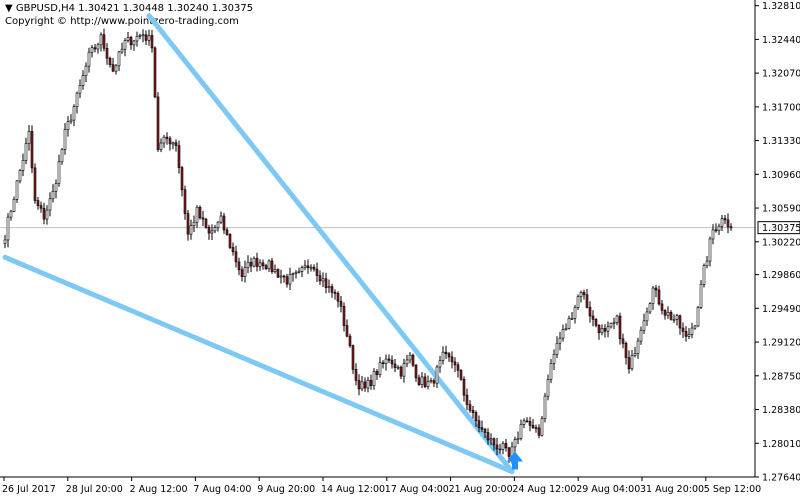 This screenshot has width=800, height=500. What do you see at coordinates (353, 489) in the screenshot?
I see `x-tick-label: 14 Aug 12:00` at bounding box center [353, 489].